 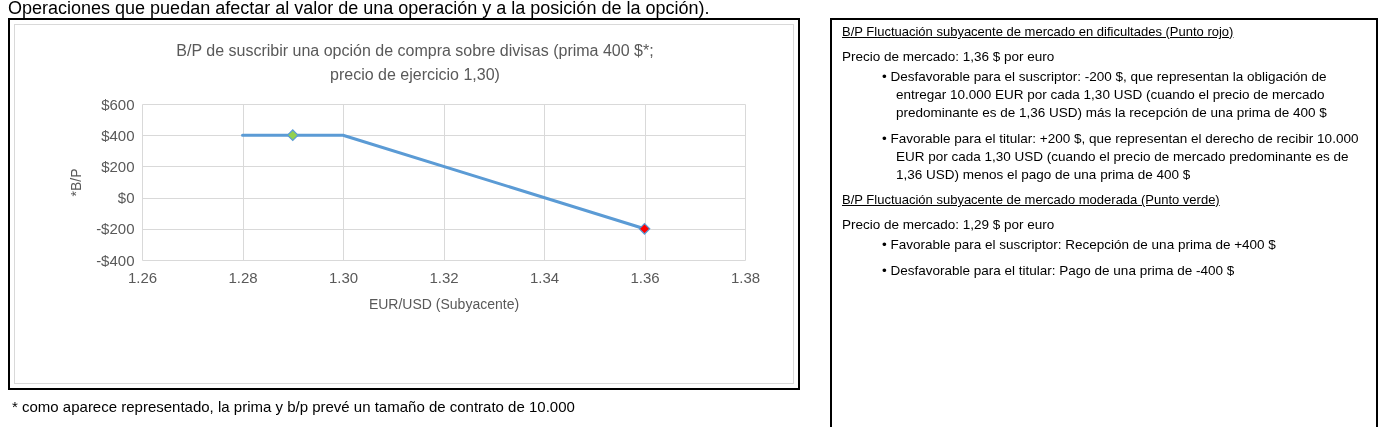 I want to click on text: • Desfavorable para el titular: Pago de una prima de -400 $, so click(x=1059, y=271).